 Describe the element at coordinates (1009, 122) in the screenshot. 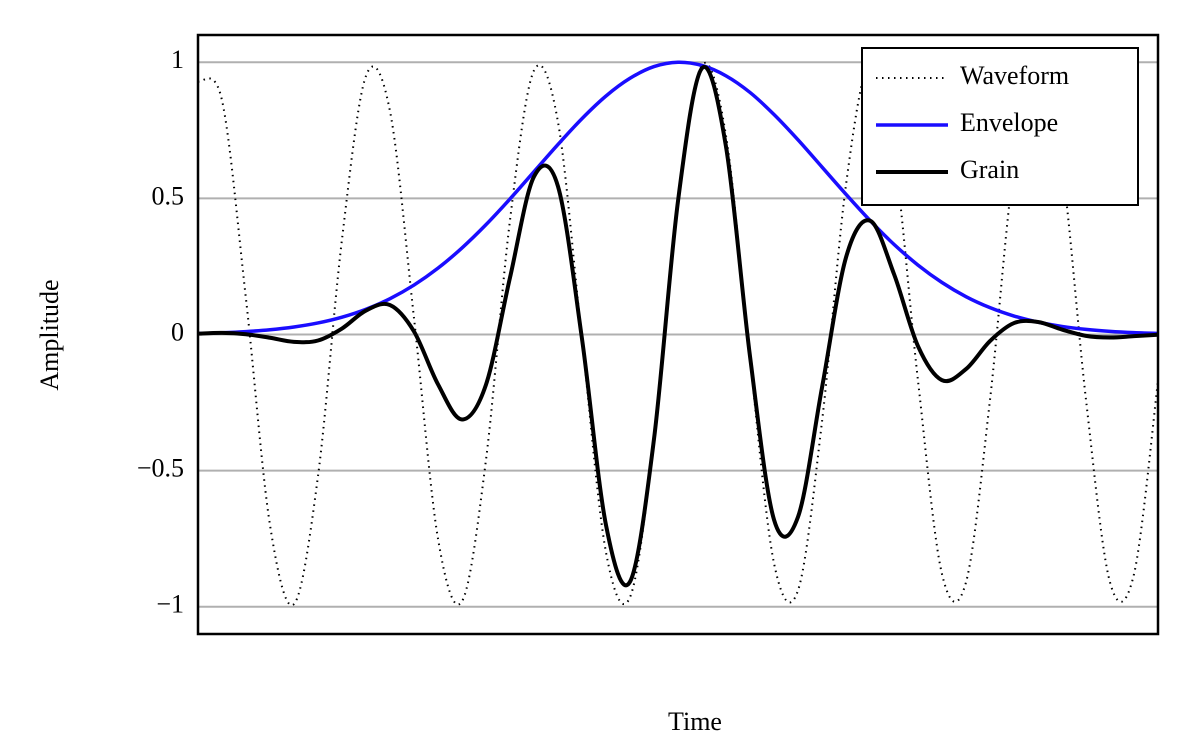

I see `legend-label: Envelope` at that location.